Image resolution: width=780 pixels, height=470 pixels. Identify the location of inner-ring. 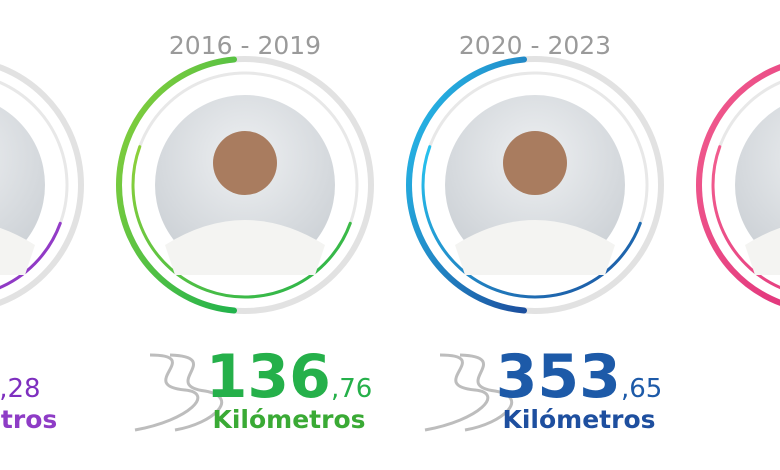
(34, 185).